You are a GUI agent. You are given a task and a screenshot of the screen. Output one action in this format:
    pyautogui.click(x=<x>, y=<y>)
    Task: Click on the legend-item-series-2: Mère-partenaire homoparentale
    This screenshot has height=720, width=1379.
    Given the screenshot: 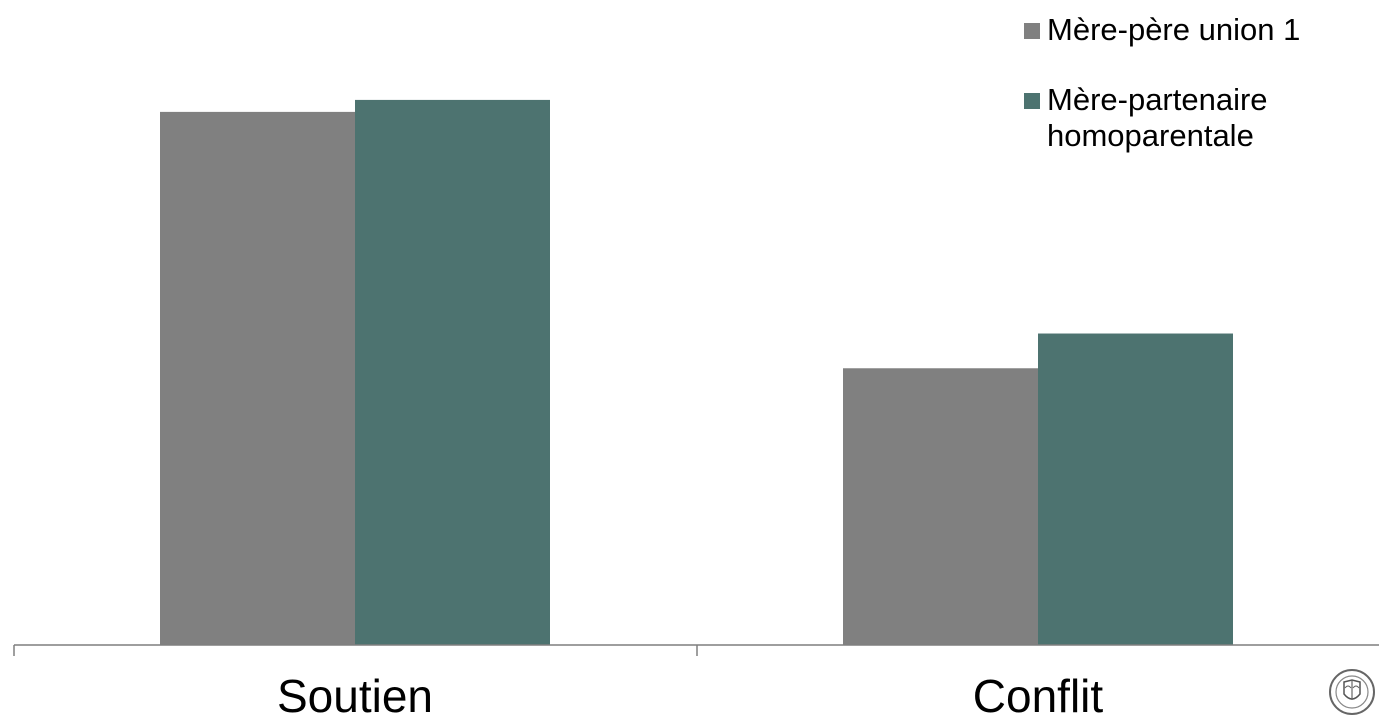 What is the action you would take?
    pyautogui.click(x=1199, y=118)
    